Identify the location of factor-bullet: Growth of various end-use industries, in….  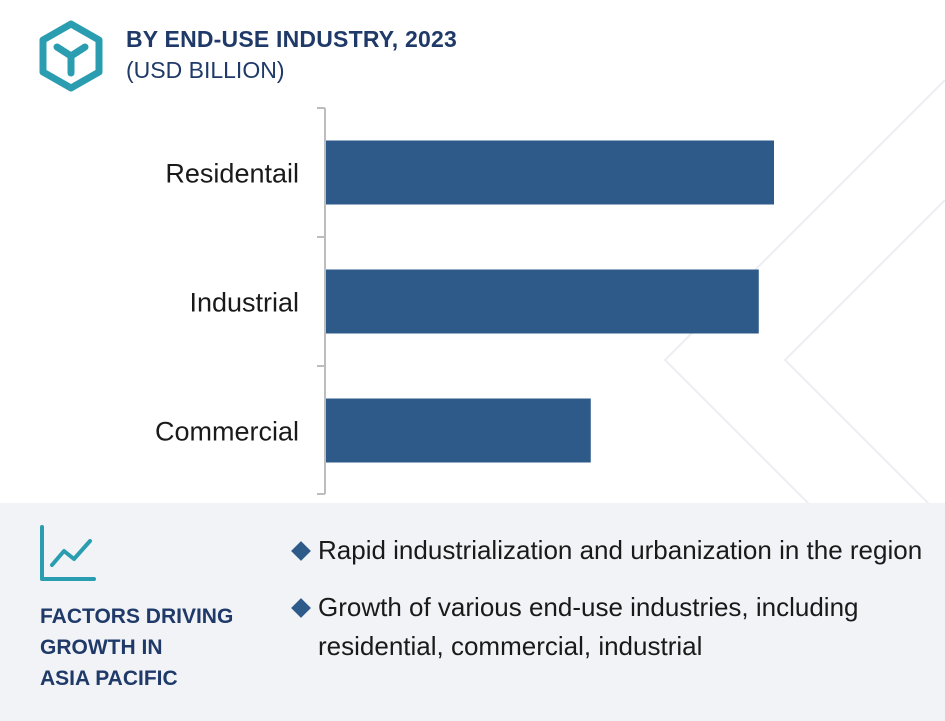
(610, 627).